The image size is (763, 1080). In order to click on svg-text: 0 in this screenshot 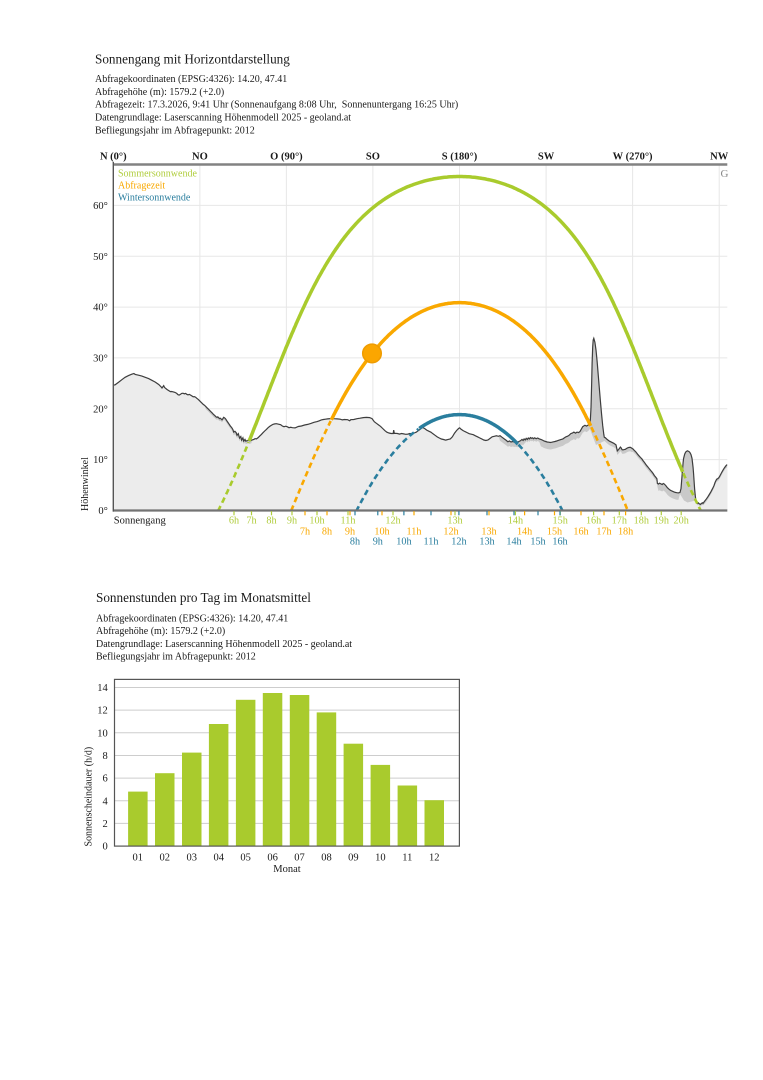, I will do `click(105, 847)`.